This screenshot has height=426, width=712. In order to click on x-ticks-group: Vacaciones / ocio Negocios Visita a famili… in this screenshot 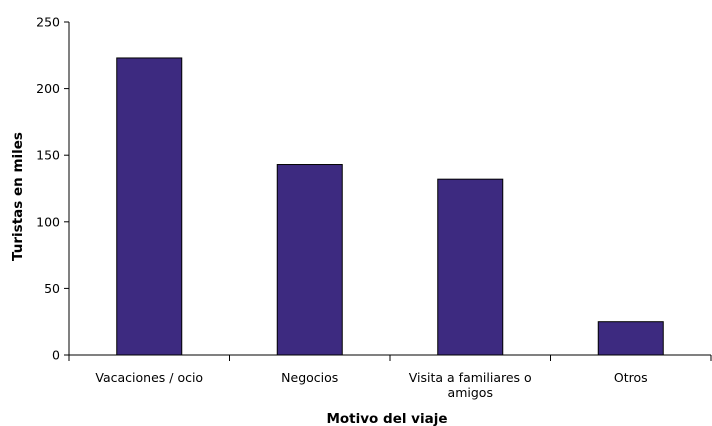, I will do `click(390, 377)`.